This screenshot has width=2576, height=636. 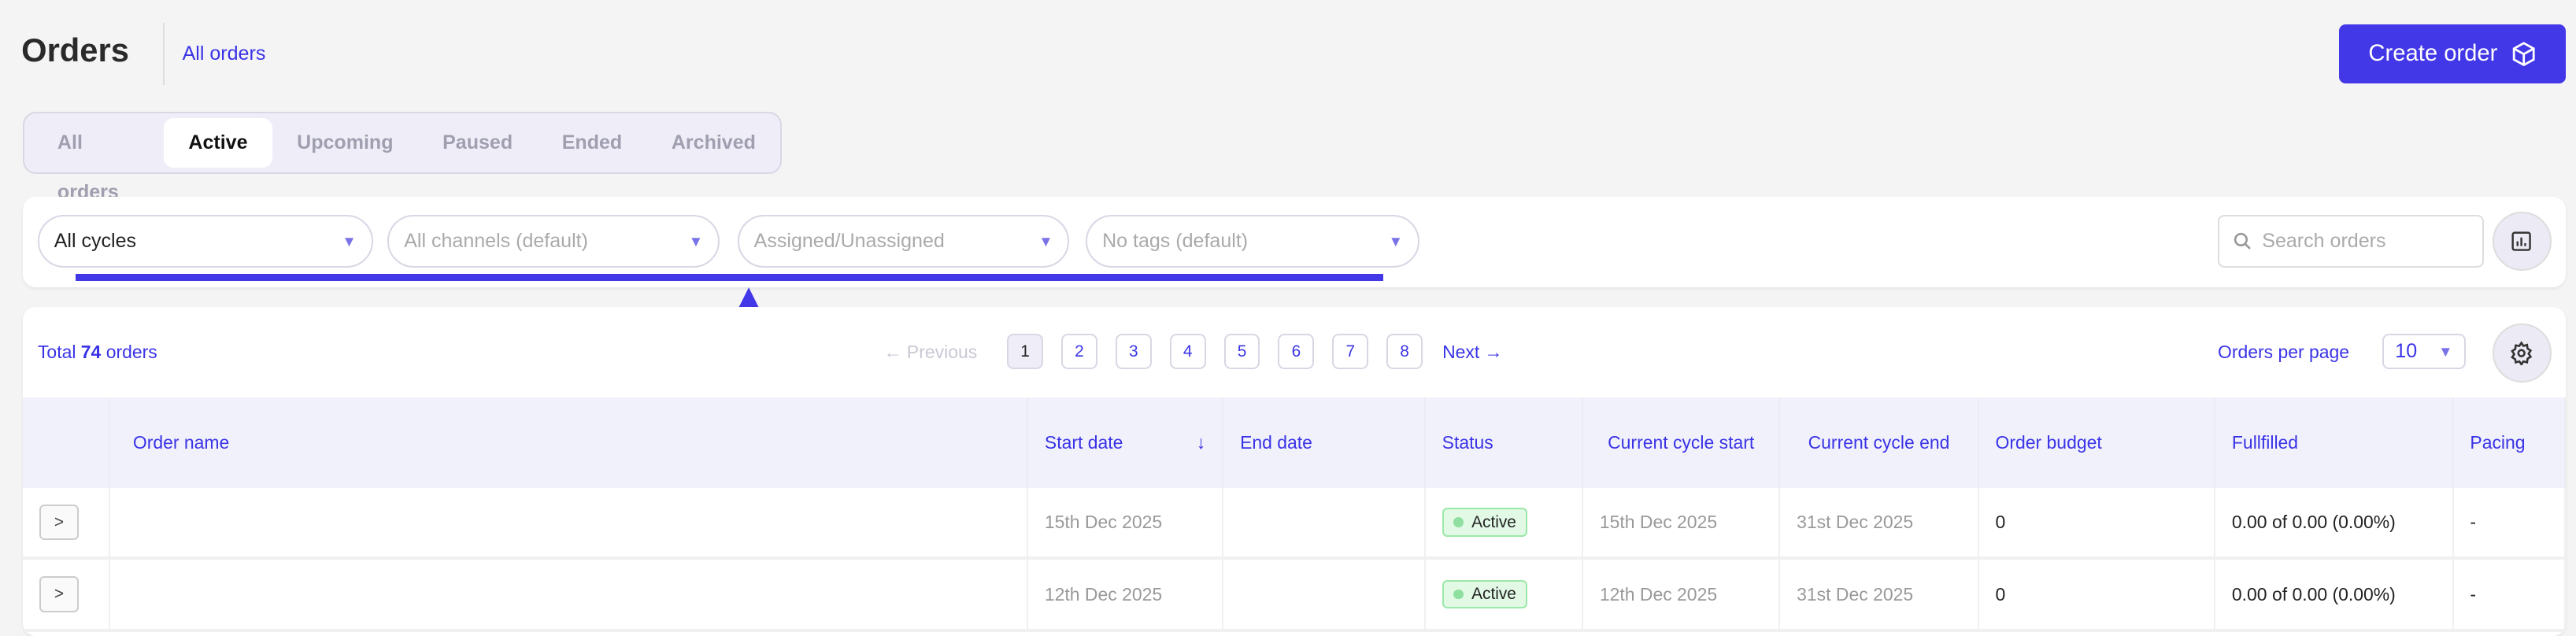 What do you see at coordinates (1125, 442) in the screenshot?
I see `column-start-date: Start date ↓` at bounding box center [1125, 442].